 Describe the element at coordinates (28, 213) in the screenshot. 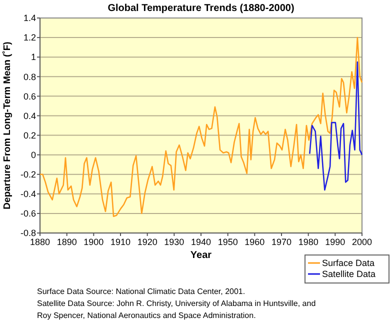

I see `y-tick-label: -0.6` at that location.